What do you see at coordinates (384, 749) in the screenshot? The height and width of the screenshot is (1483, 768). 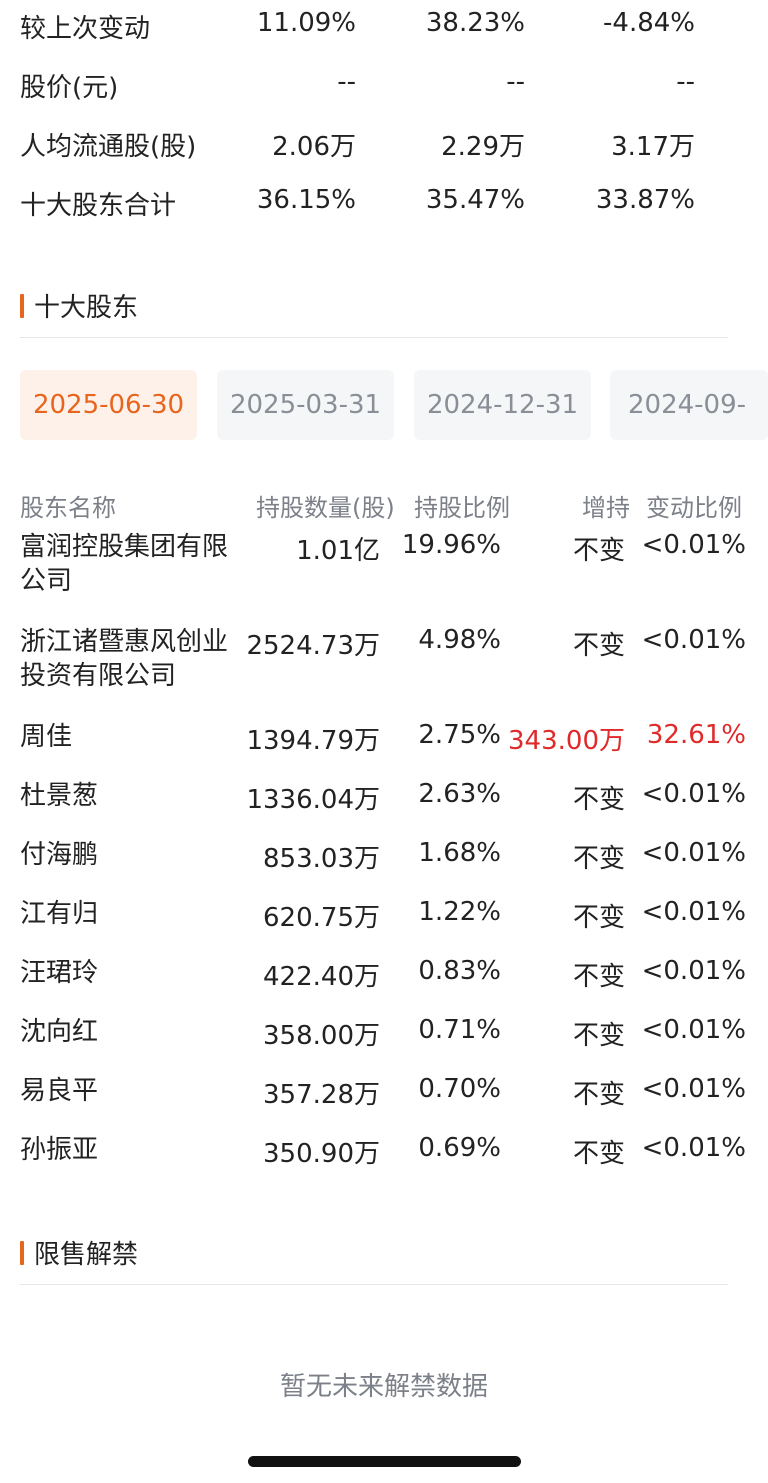 I see `table-row: 周佳 1394.79万 2.75% 343.00万 32.61%` at bounding box center [384, 749].